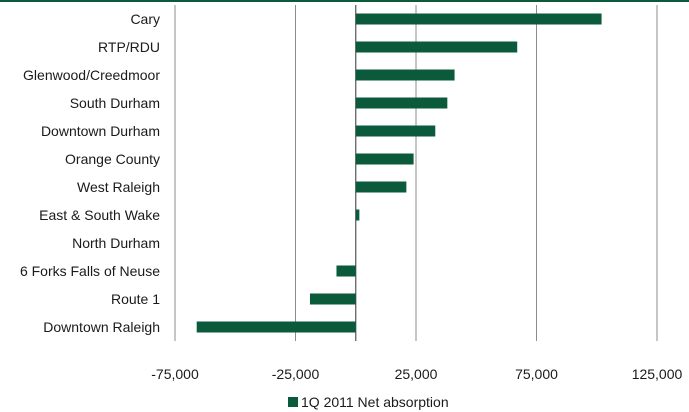 The width and height of the screenshot is (689, 412). I want to click on category-label-3: South Durham, so click(115, 103).